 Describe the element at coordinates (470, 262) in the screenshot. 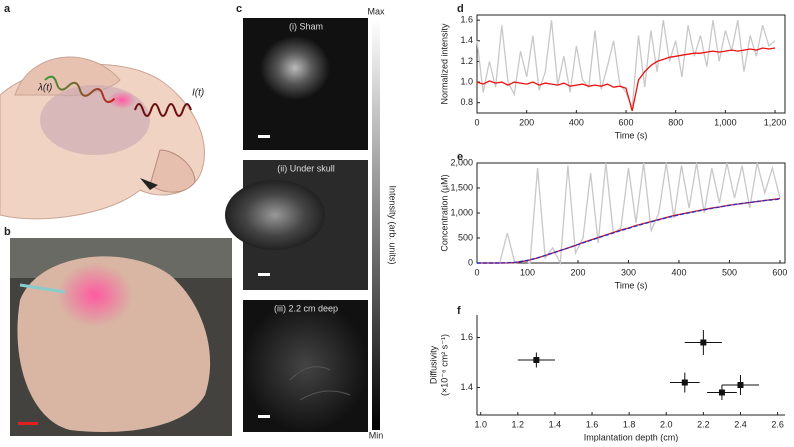

I see `y-tick-label: 0` at that location.